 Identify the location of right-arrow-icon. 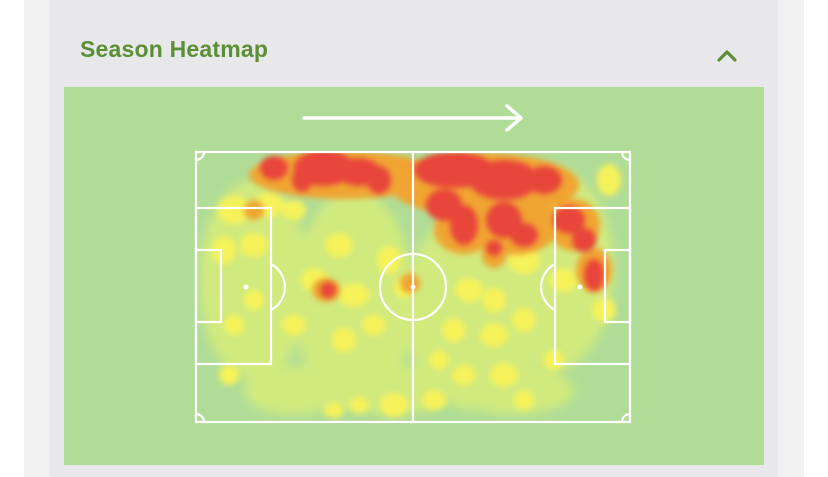
(412, 118).